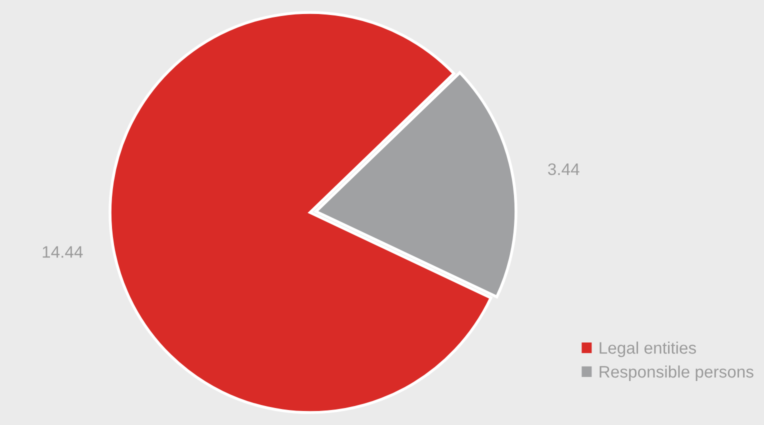 The height and width of the screenshot is (425, 764). Describe the element at coordinates (677, 373) in the screenshot. I see `legend-label: Responsible persons` at that location.